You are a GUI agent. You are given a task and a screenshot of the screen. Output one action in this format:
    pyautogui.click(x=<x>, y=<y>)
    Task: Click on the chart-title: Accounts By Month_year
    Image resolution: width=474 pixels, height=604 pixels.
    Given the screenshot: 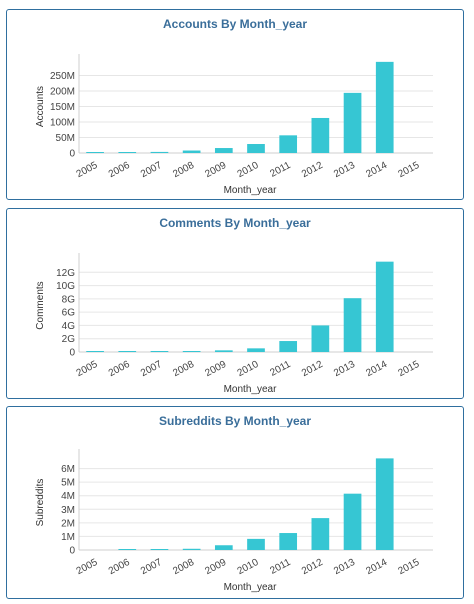 What is the action you would take?
    pyautogui.click(x=235, y=24)
    